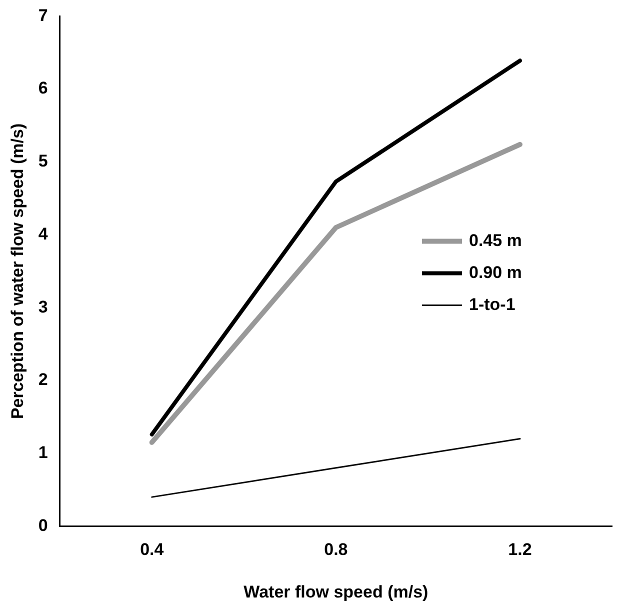  I want to click on y-tick-label: 5, so click(43, 161).